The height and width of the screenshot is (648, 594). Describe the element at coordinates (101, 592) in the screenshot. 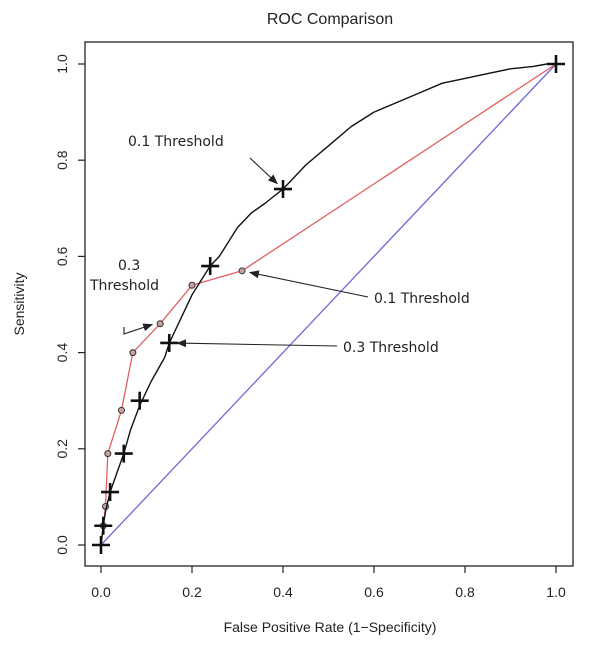

I see `x-tick-label: 0.0` at that location.